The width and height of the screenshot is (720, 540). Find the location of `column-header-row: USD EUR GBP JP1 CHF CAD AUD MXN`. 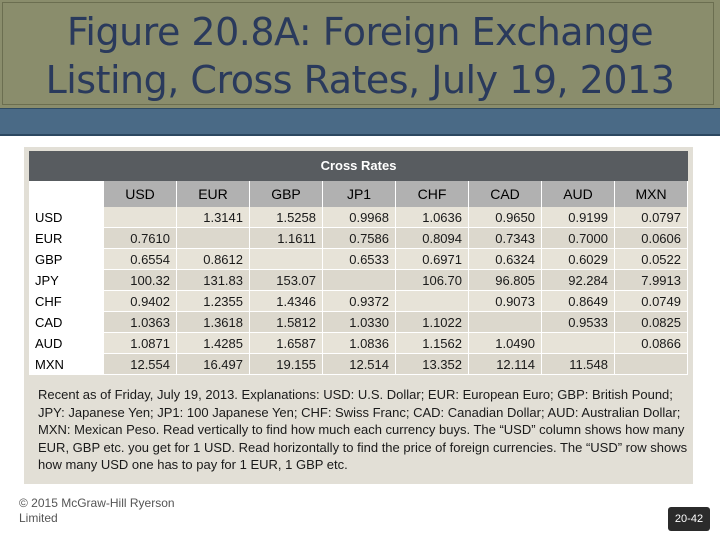

column-header-row: USD EUR GBP JP1 CHF CAD AUD MXN is located at coordinates (358, 194).